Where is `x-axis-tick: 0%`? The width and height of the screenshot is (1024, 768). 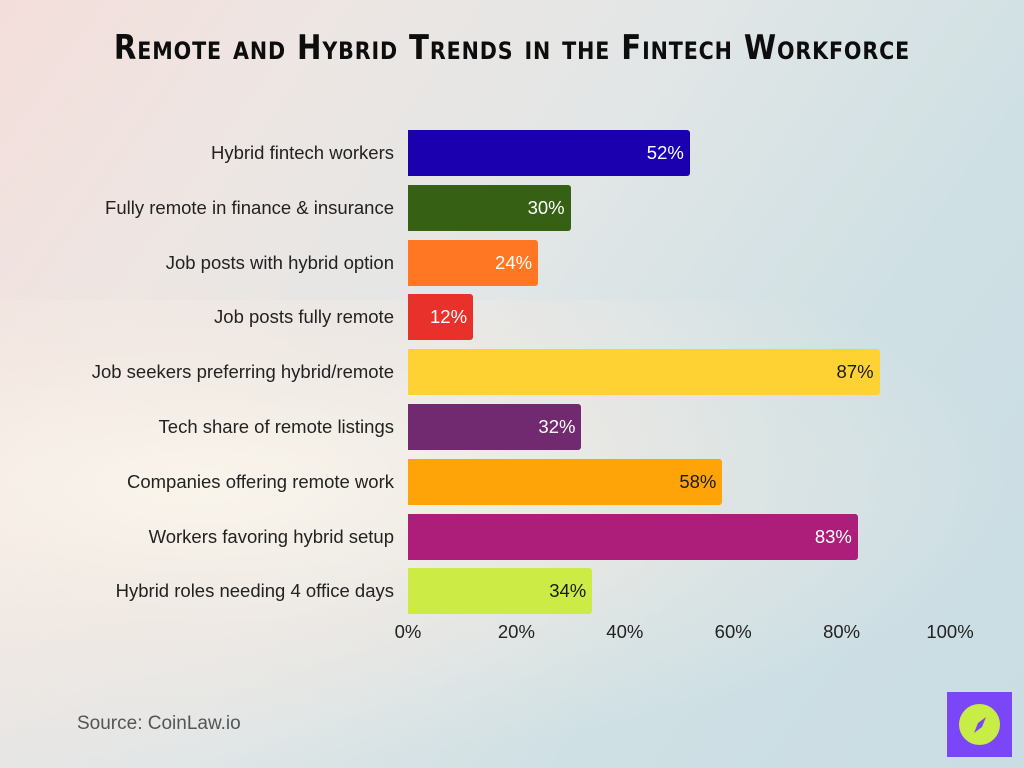 x-axis-tick: 0% is located at coordinates (408, 631).